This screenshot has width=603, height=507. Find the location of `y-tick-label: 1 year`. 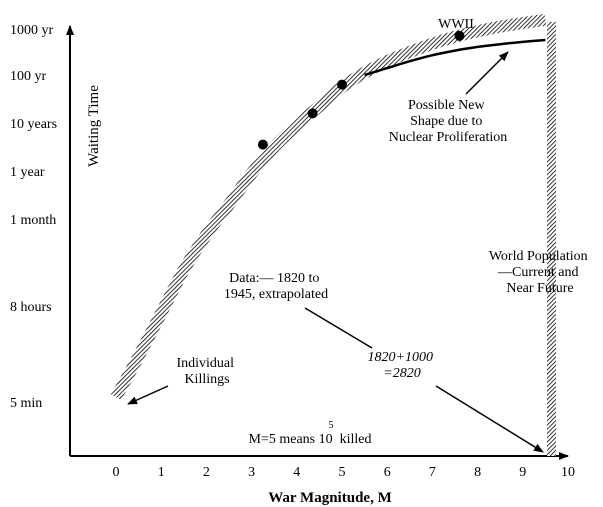

y-tick-label: 1 year is located at coordinates (27, 172).